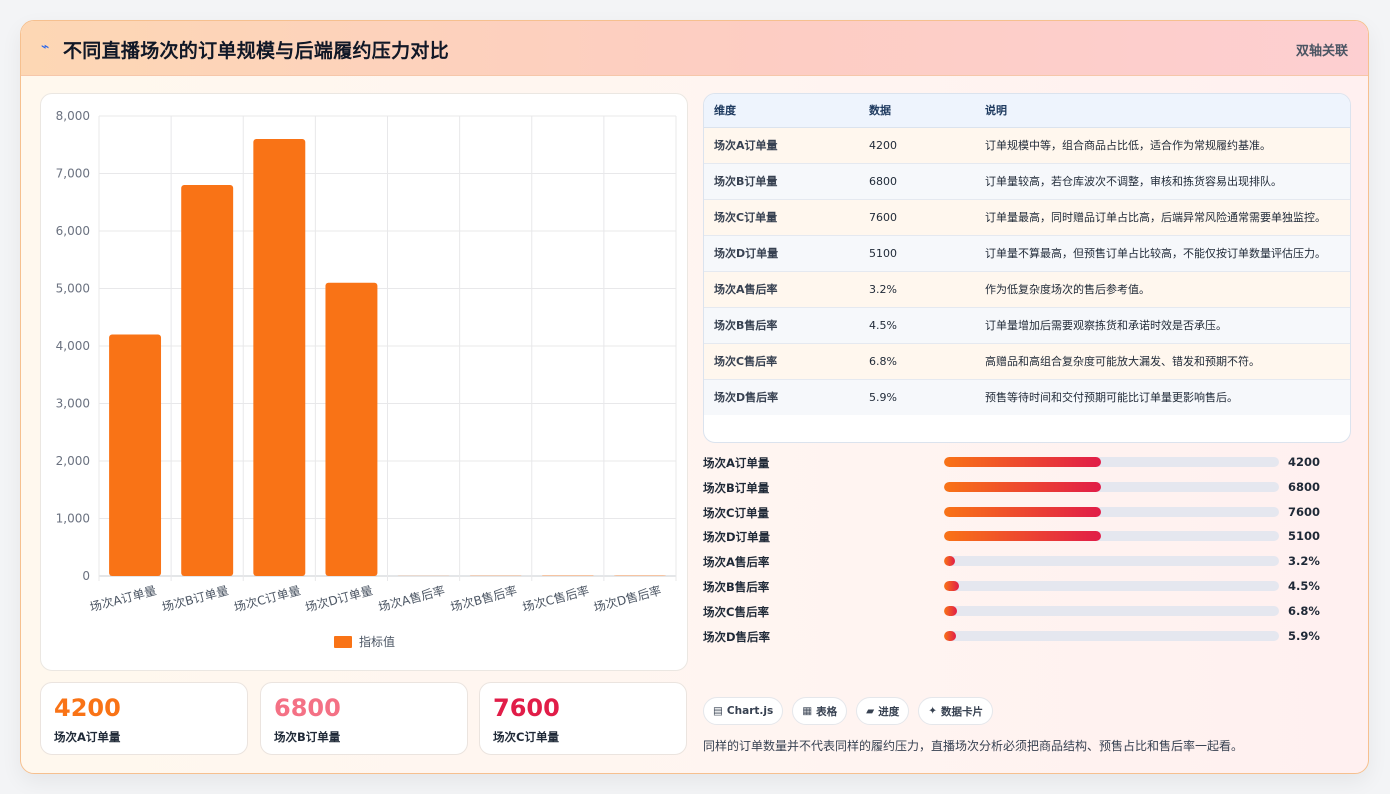 This screenshot has height=794, width=1390. What do you see at coordinates (1162, 145) in the screenshot?
I see `cell-description: 订单规模中等，组合商品占比低，适合作为常规履约基准。` at bounding box center [1162, 145].